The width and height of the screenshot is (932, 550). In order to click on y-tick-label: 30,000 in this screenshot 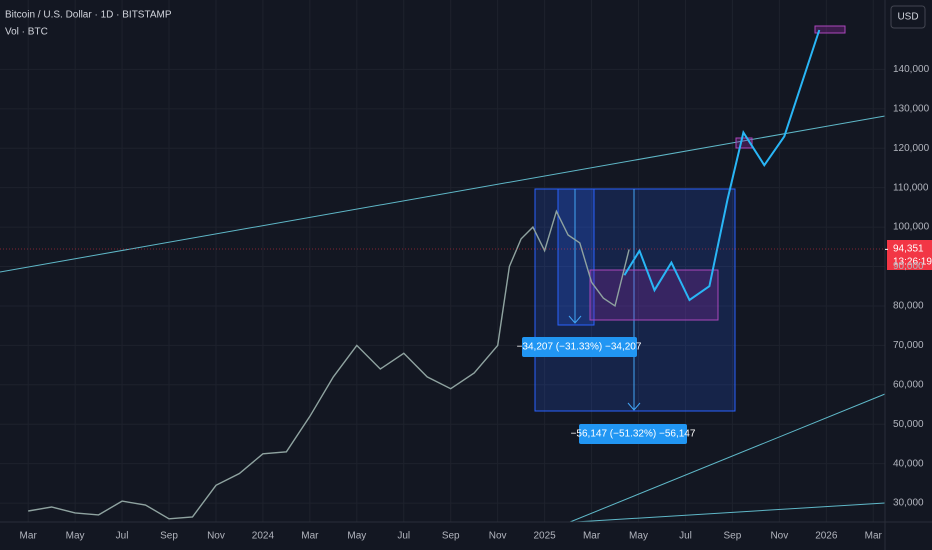, I will do `click(908, 503)`.